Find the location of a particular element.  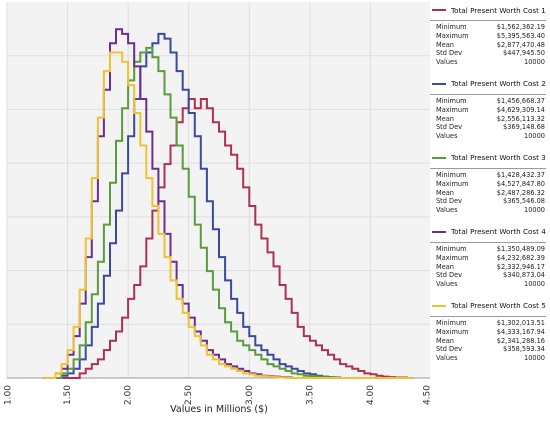

x-tick-label: 2.00 is located at coordinates (129, 395).